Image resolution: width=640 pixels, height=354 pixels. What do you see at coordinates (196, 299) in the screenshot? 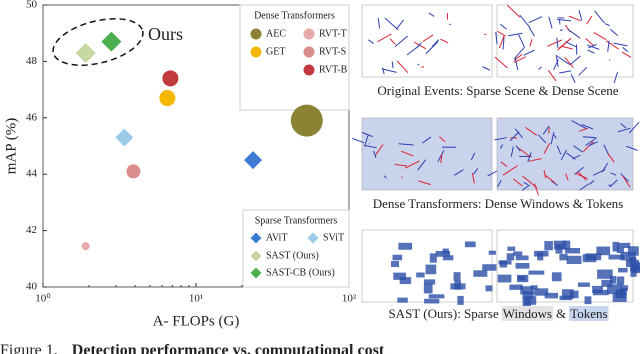
I see `x-tick-label: 10¹` at bounding box center [196, 299].